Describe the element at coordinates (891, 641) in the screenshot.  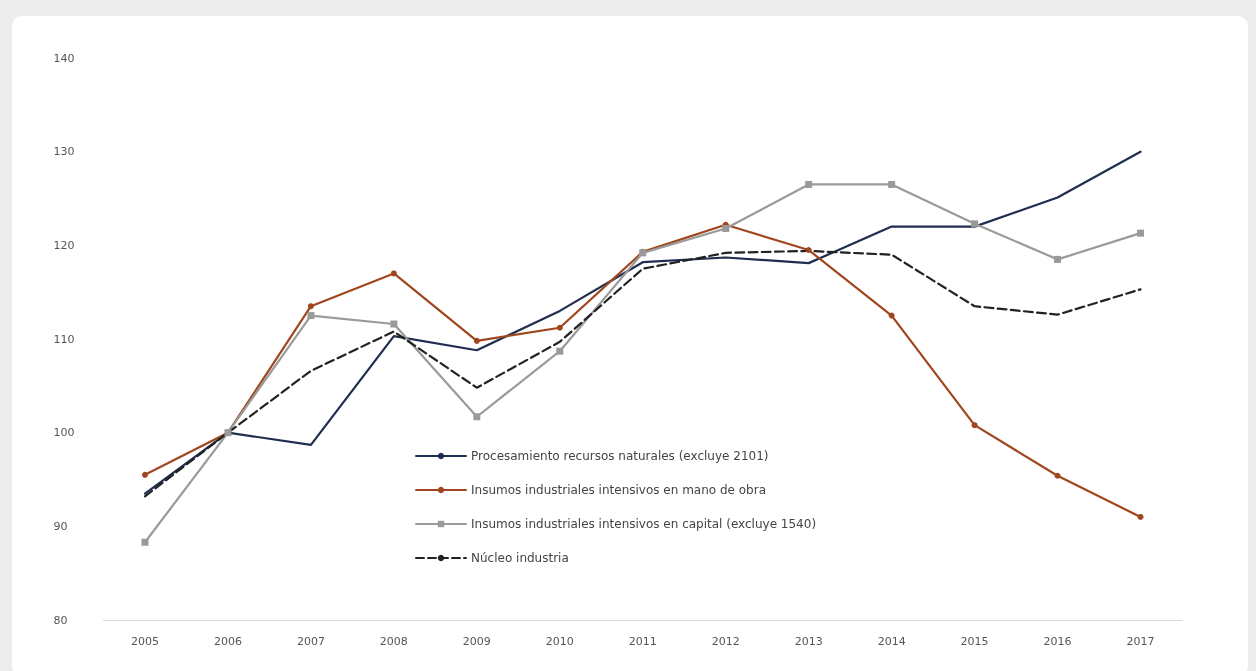
I see `x-tick-label: 2014` at that location.